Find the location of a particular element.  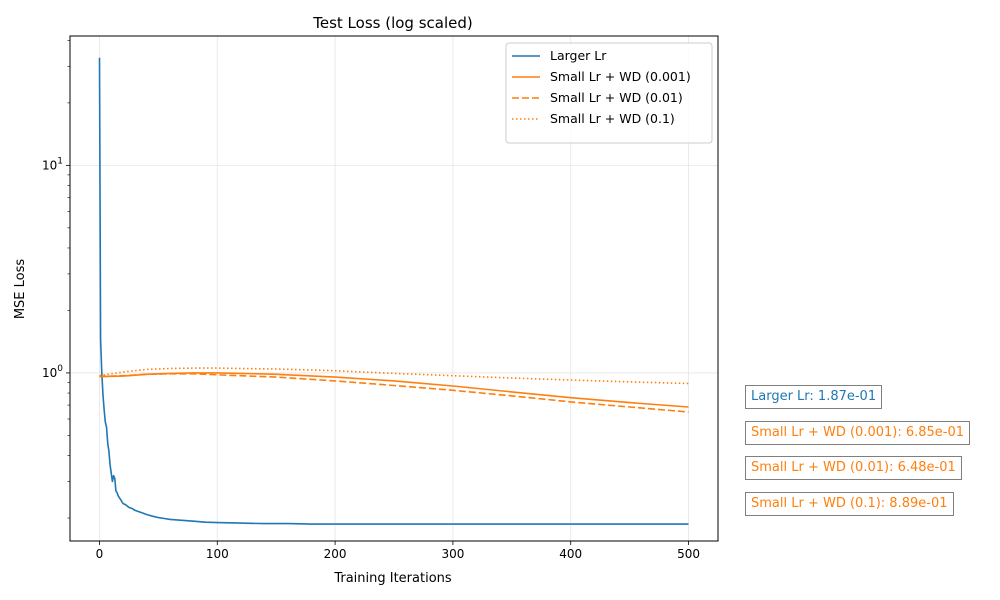

y-axis-label: MSE Loss is located at coordinates (20, 289).